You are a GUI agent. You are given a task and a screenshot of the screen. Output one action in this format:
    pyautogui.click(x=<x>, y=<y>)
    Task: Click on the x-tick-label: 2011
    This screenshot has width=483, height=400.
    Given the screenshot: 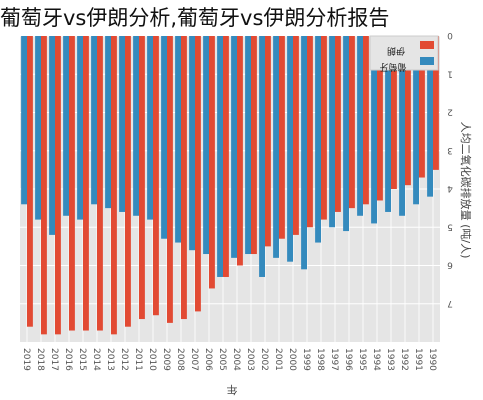 What is the action you would take?
    pyautogui.click(x=138, y=359)
    